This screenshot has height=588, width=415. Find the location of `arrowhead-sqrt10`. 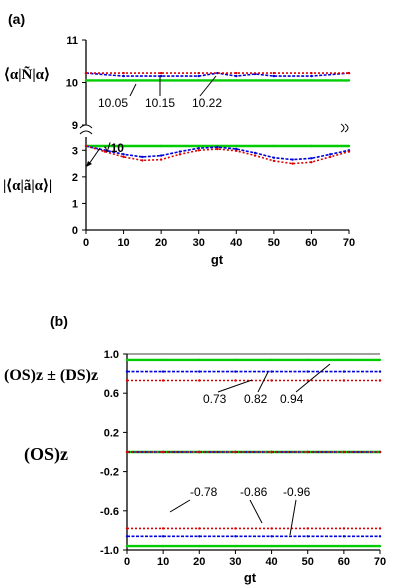

arrowhead-sqrt10 is located at coordinates (89, 164).